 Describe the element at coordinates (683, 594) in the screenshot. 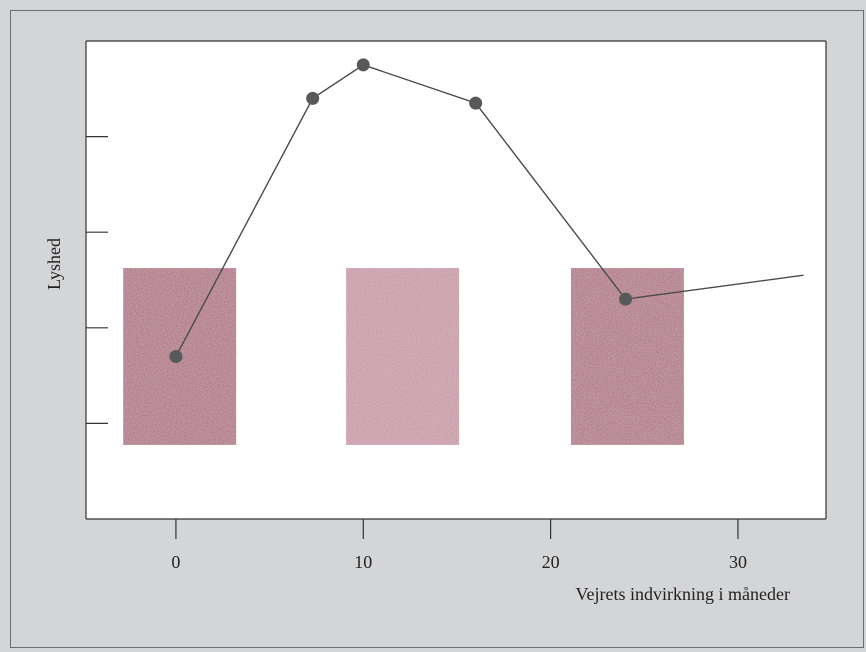

I see `x-axis-label: Vejrets indvirkning i måneder` at that location.